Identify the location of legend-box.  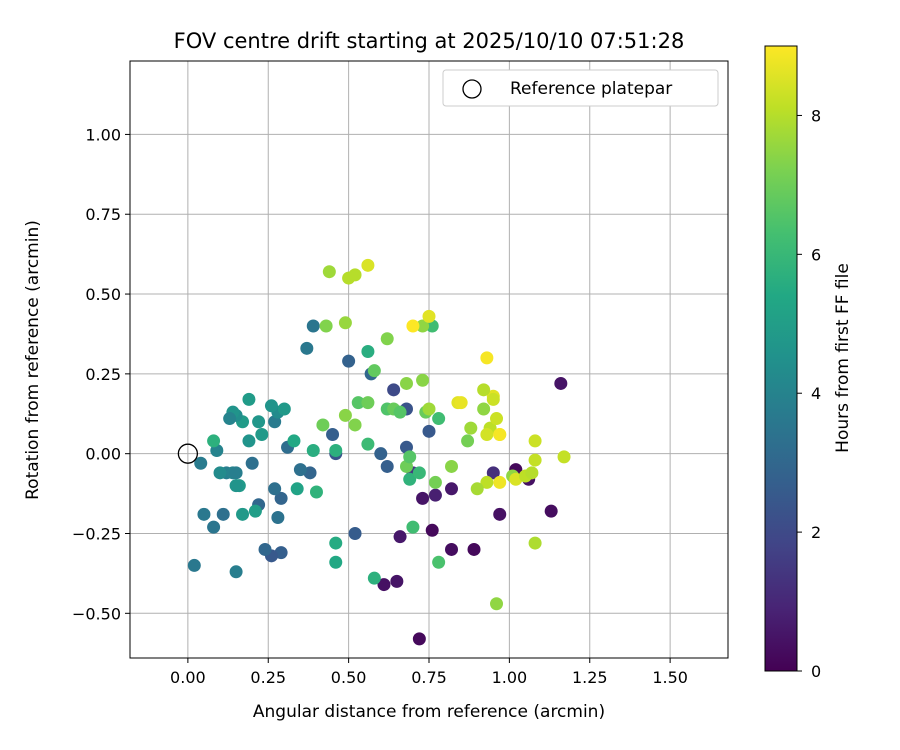
(580, 88).